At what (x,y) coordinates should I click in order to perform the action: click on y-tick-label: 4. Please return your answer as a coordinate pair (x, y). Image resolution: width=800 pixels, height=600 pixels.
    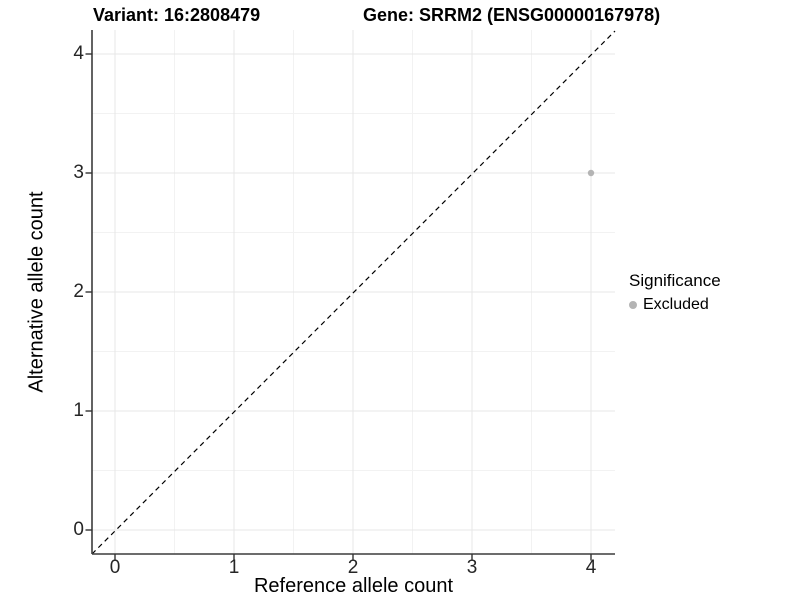
    Looking at the image, I should click on (78, 53).